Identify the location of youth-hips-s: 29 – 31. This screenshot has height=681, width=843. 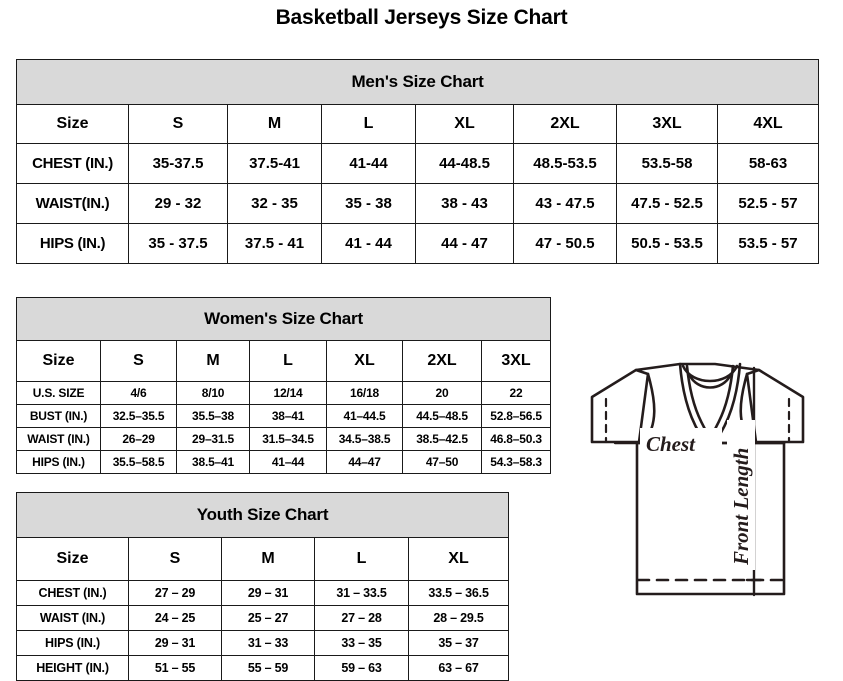
(175, 643).